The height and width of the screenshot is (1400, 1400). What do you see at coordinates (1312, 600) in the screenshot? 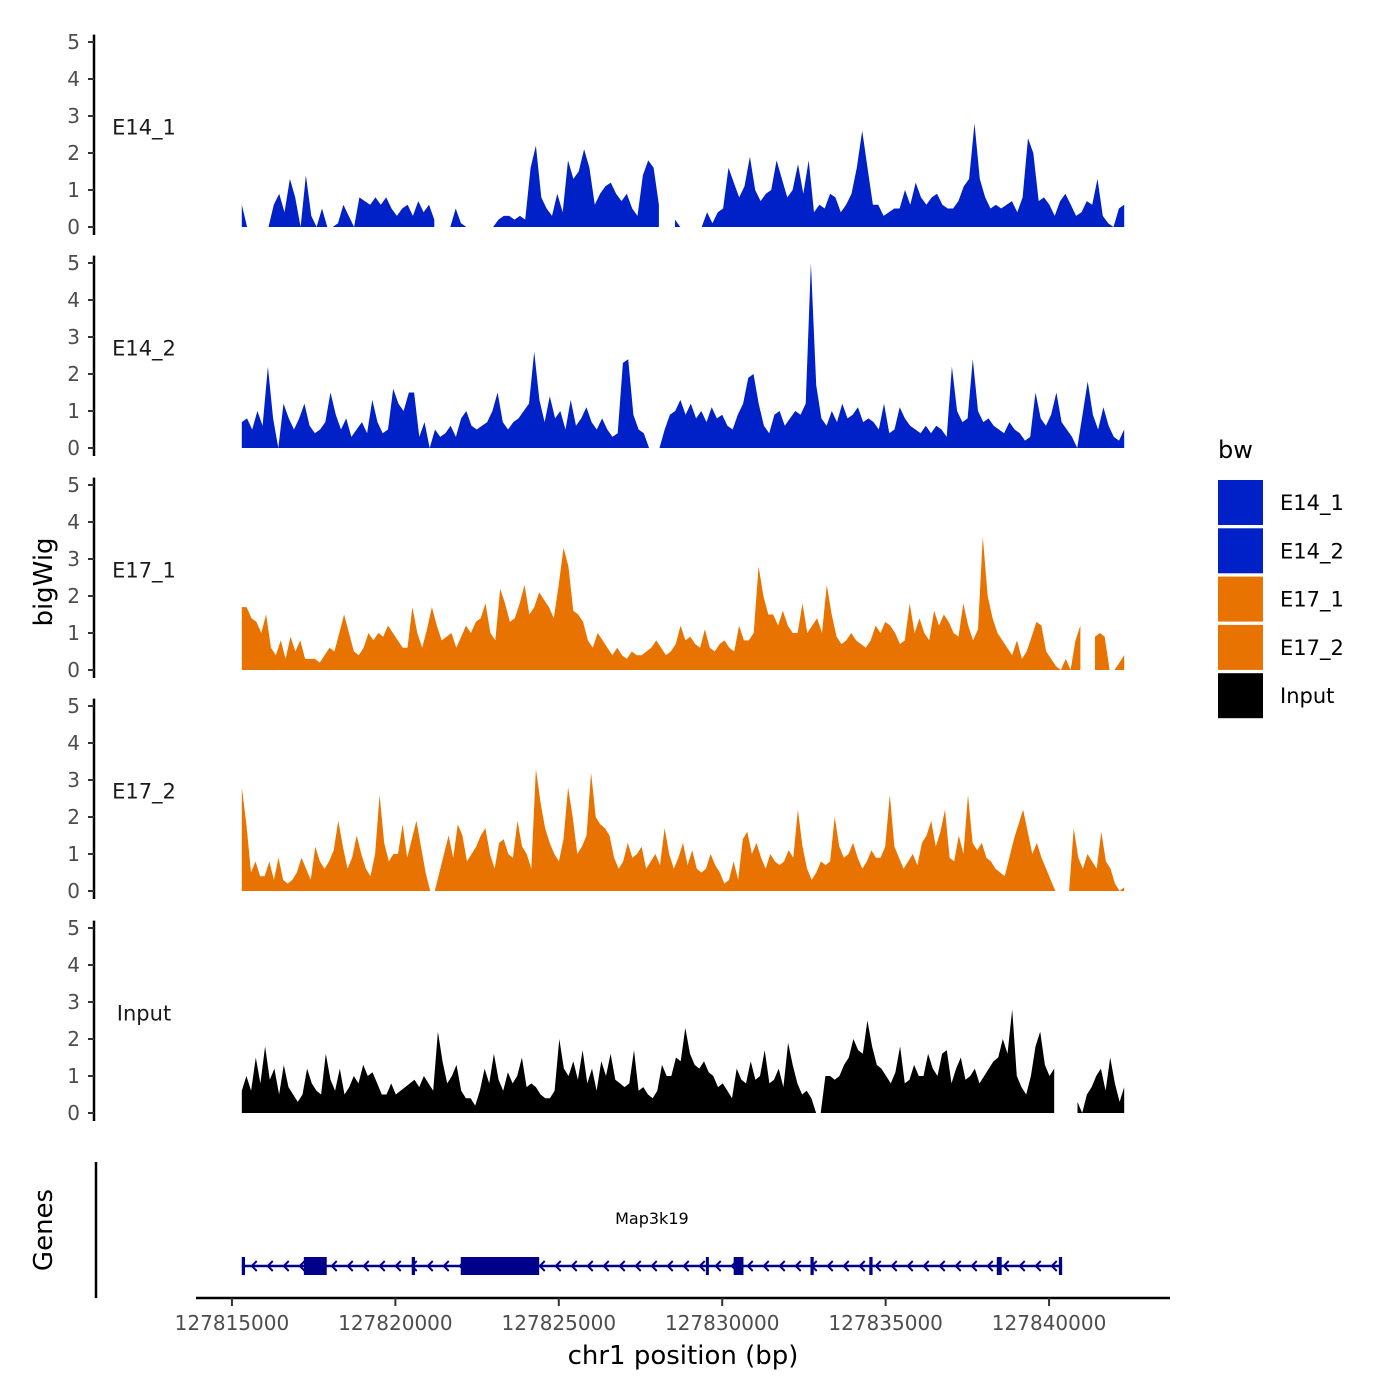
I see `legend-label: E17_1` at bounding box center [1312, 600].